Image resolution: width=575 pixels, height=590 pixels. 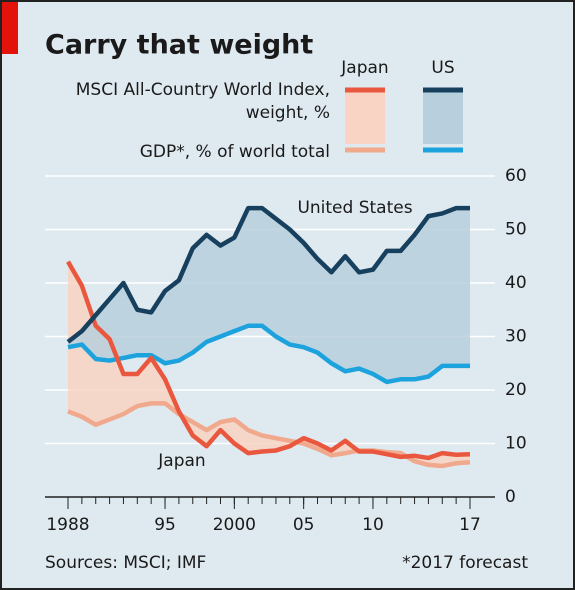 I want to click on x-tick-label: 1988, so click(x=67, y=525).